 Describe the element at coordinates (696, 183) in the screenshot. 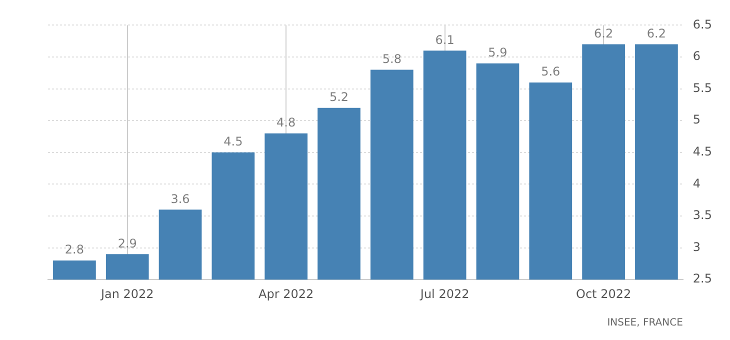

I see `y-tick-label: 4` at that location.